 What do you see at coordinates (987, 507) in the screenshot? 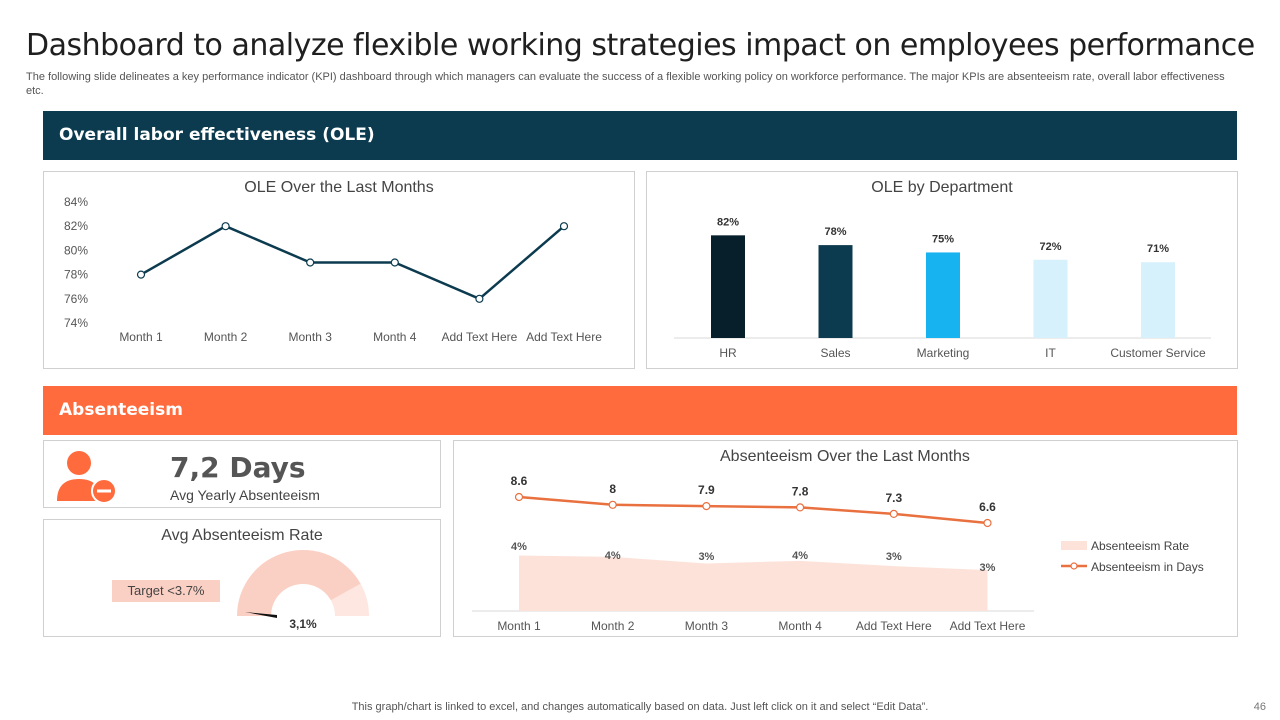
I see `line-data-label: 6.6` at bounding box center [987, 507].